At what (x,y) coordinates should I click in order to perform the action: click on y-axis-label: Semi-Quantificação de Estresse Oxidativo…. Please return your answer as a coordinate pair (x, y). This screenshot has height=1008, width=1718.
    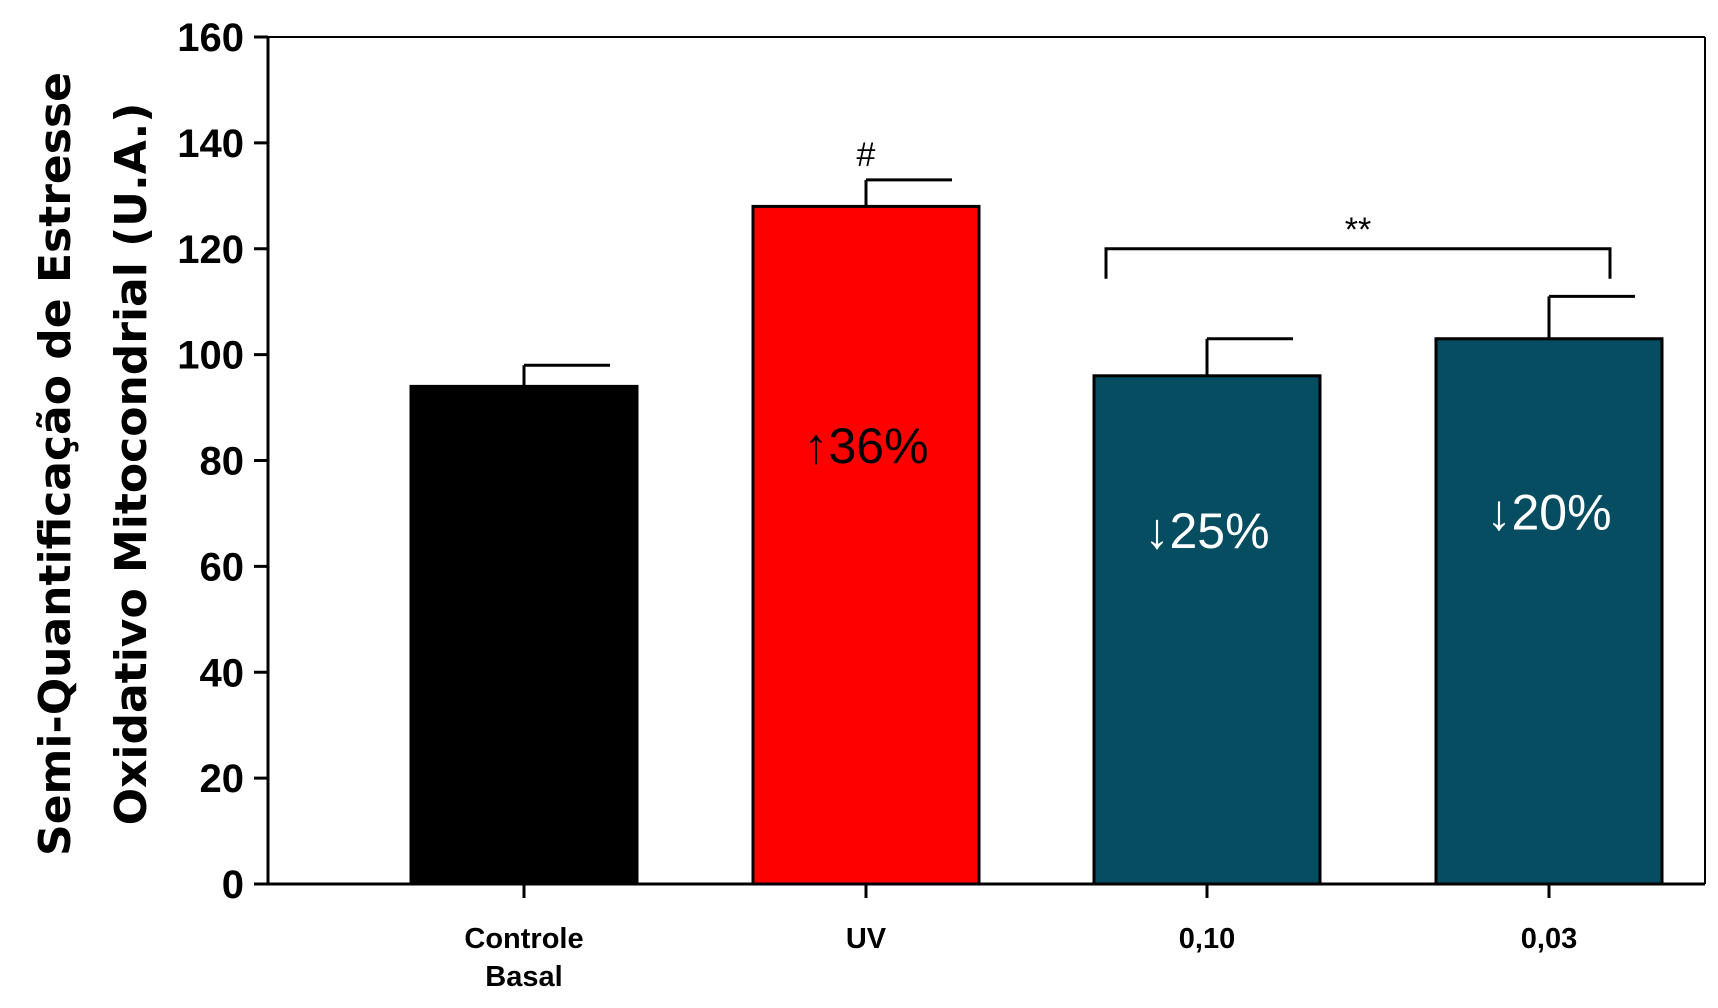
    Looking at the image, I should click on (93, 464).